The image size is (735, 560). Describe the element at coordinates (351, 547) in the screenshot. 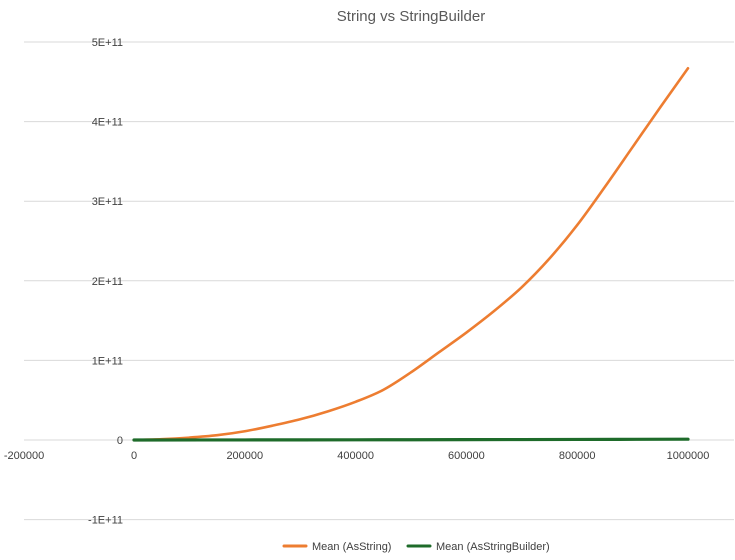

I see `legend-label: Mean (AsString)` at that location.